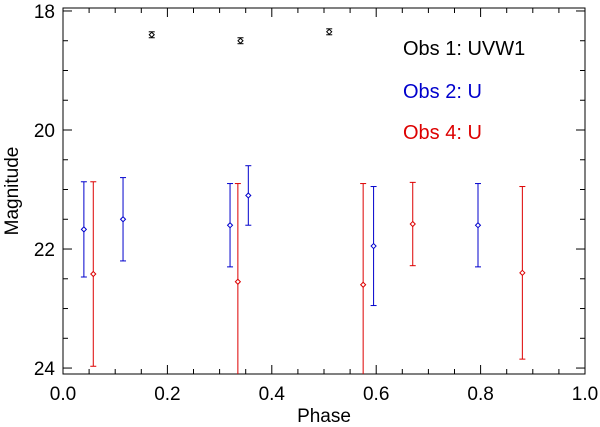  I want to click on legend-entry: Obs 2: U, so click(442, 92).